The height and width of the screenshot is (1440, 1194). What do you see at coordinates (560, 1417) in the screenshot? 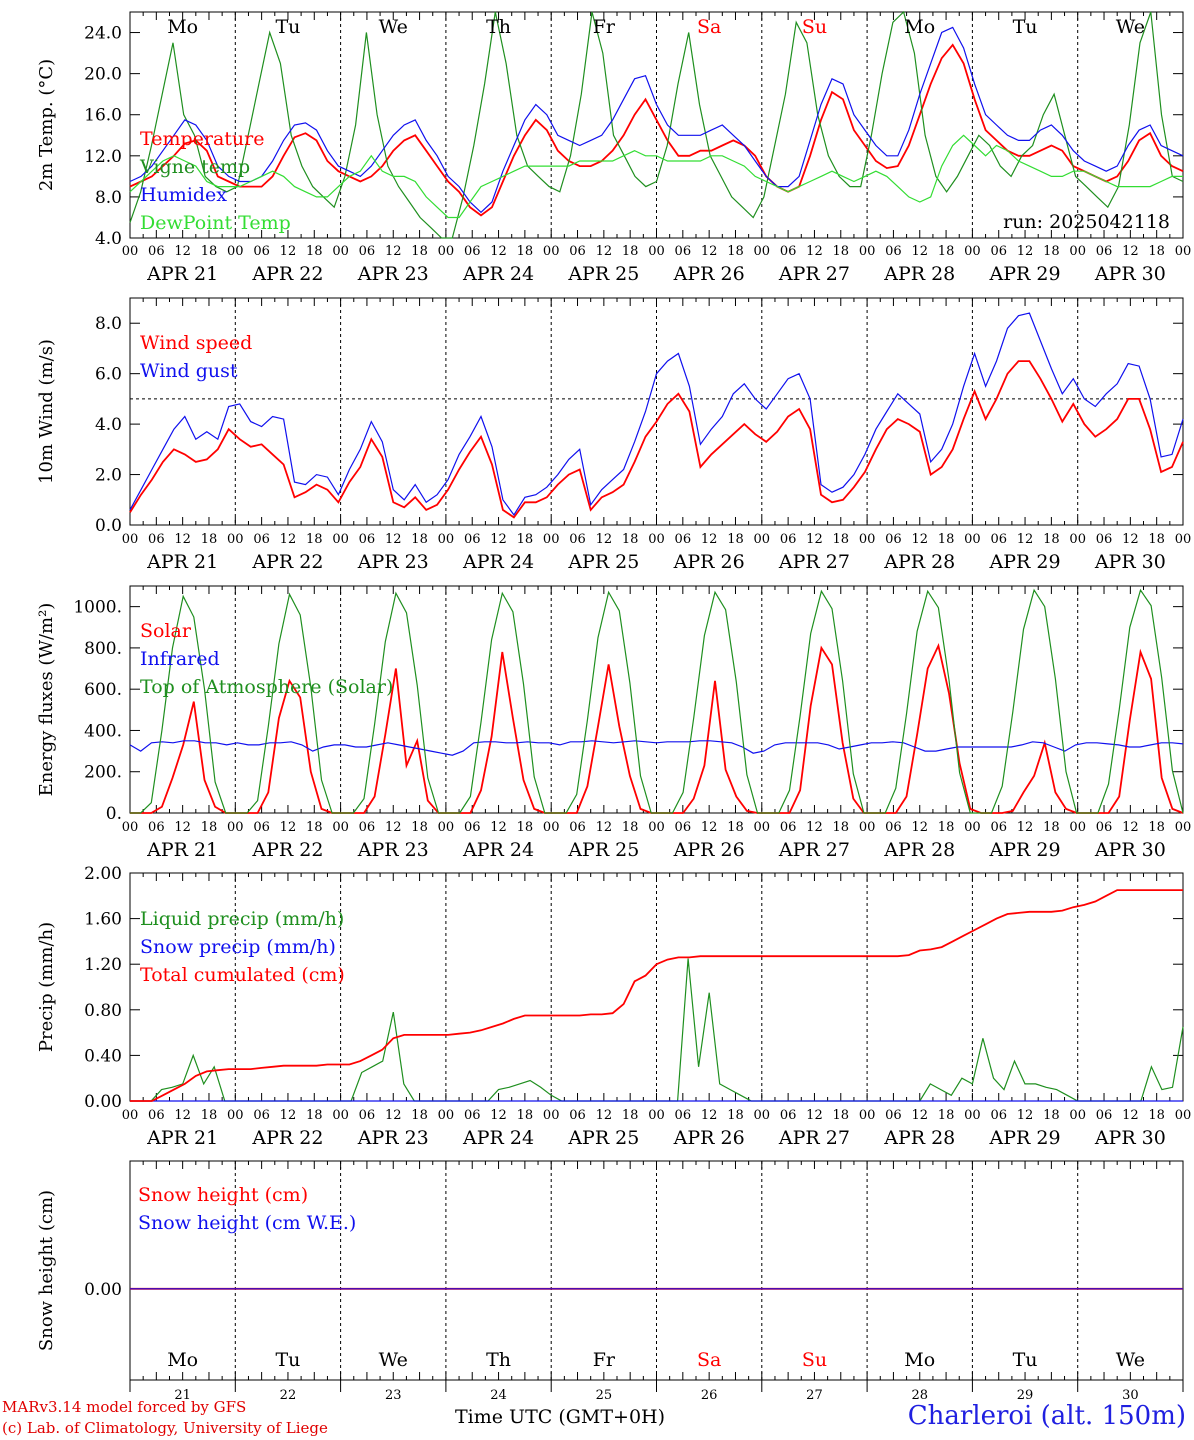
I see `x-axis-title: Time UTC (GMT+0H)` at bounding box center [560, 1417].